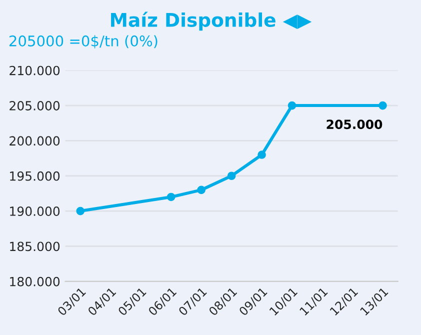 This screenshot has width=421, height=335. Describe the element at coordinates (211, 21) in the screenshot. I see `chart-title: Maíz Disponible ◀▶` at that location.